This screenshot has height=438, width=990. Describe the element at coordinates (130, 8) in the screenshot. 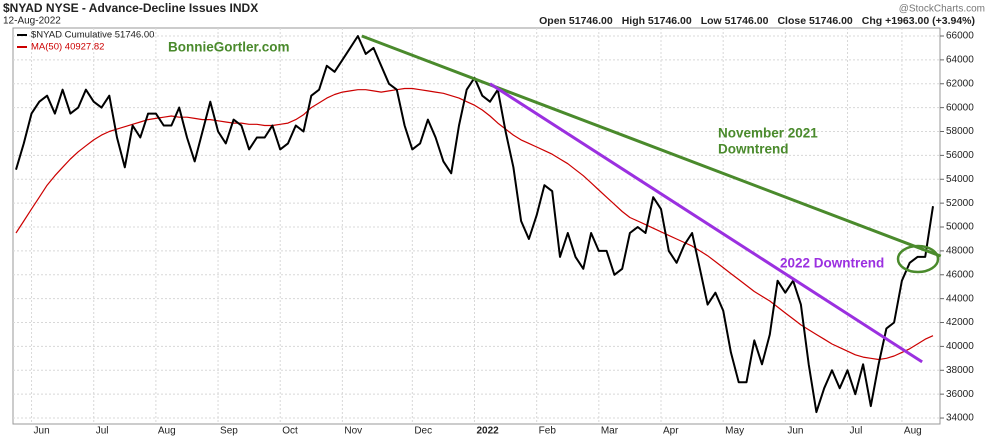

I see `chart-title: $NYAD NYSE - Advance-Decline Issues INDX` at that location.